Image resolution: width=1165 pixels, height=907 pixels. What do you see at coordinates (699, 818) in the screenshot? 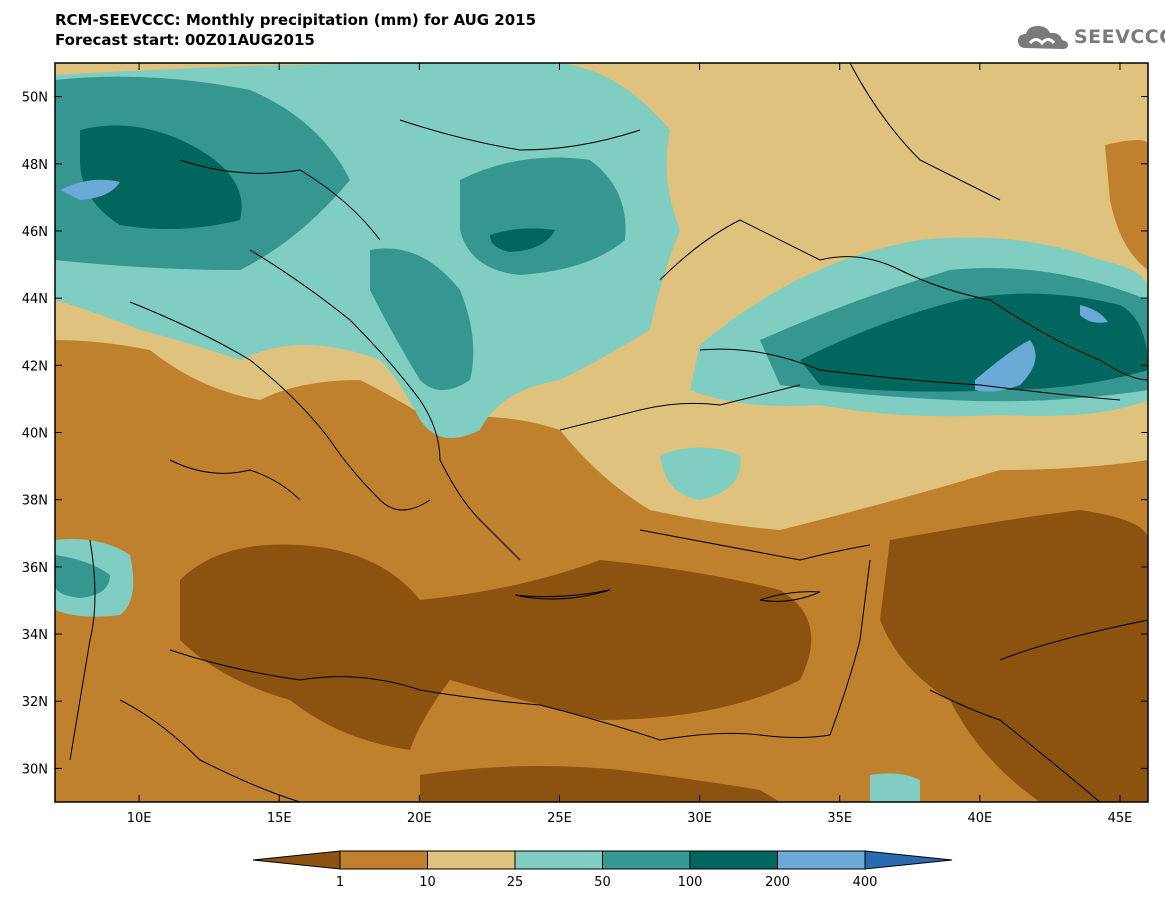
I see `lon-tick-label: 30E` at bounding box center [699, 818].